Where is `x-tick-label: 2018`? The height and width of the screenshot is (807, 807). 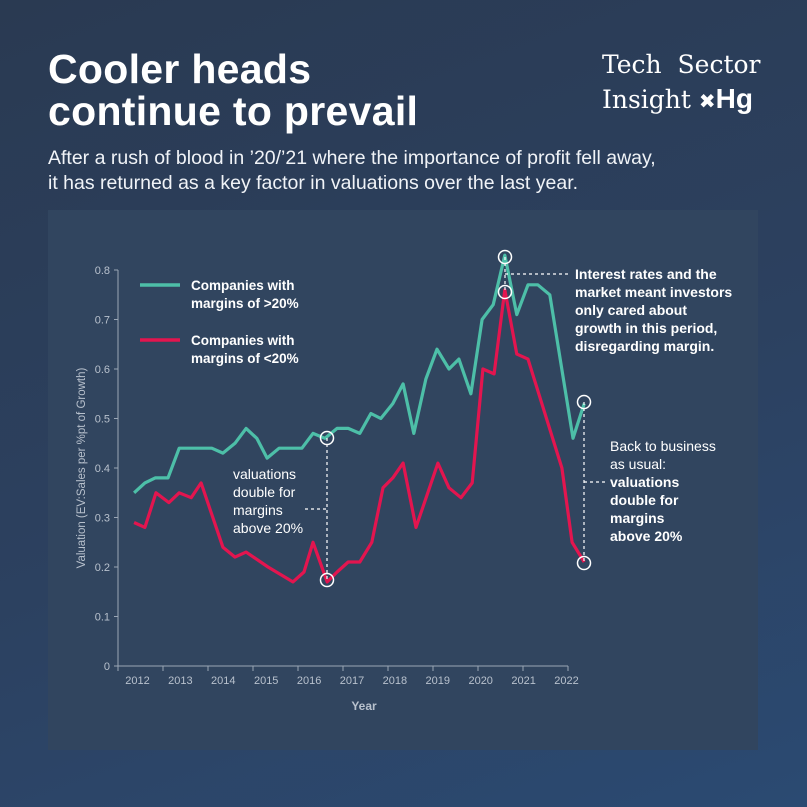
x-tick-label: 2018 is located at coordinates (395, 681).